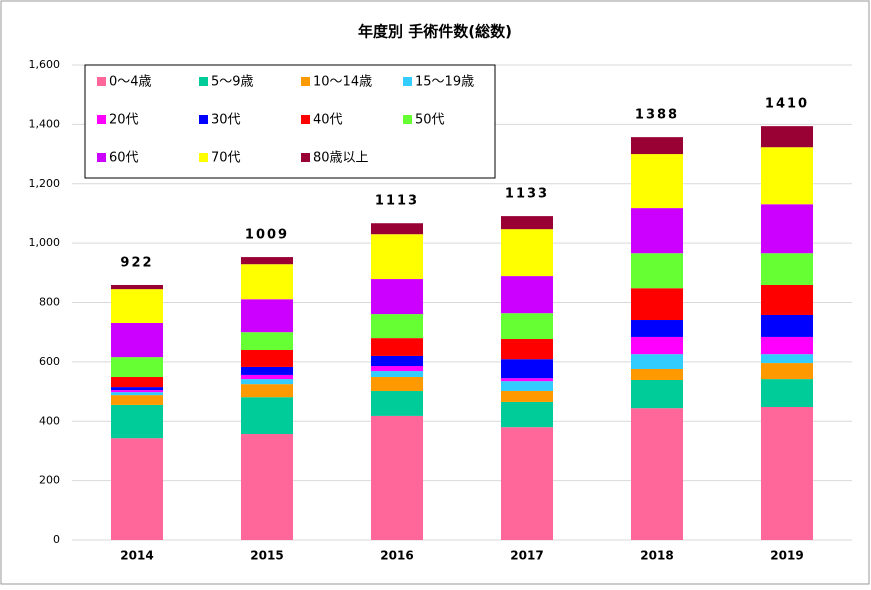 The image size is (871, 590). I want to click on legend-label: 40代, so click(328, 120).